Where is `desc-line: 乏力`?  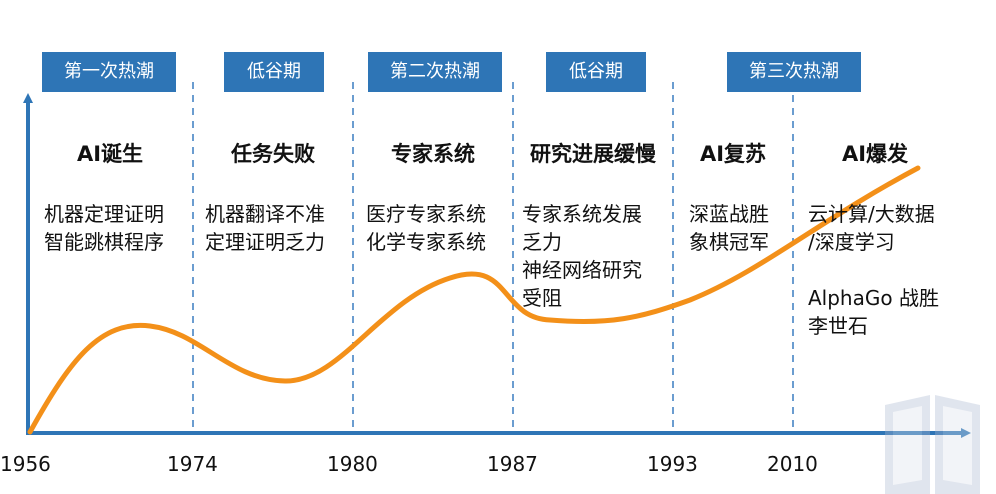 desc-line: 乏力 is located at coordinates (542, 242).